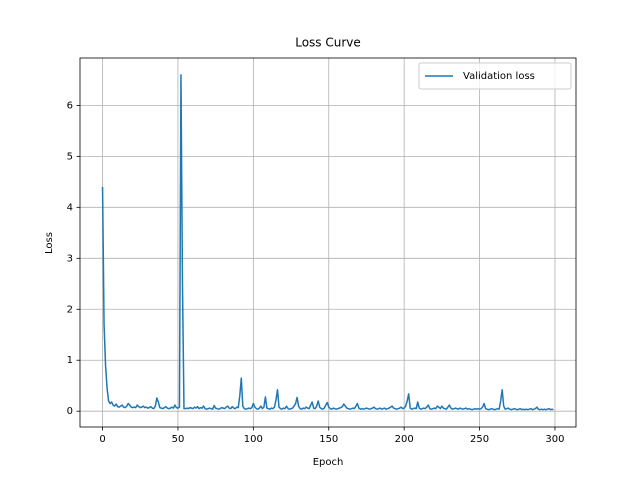 This screenshot has width=640, height=480. I want to click on y-tick-label: 6, so click(70, 105).